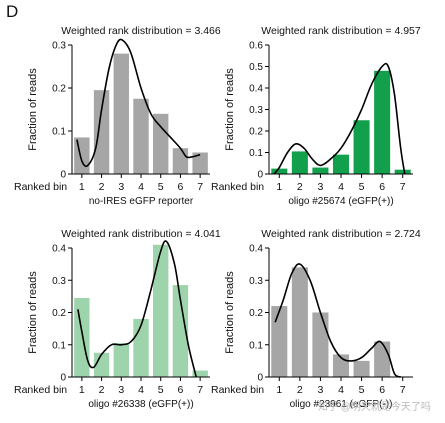 This screenshot has height=423, width=445. What do you see at coordinates (256, 67) in the screenshot?
I see `y-tick-label: 0.5` at bounding box center [256, 67].